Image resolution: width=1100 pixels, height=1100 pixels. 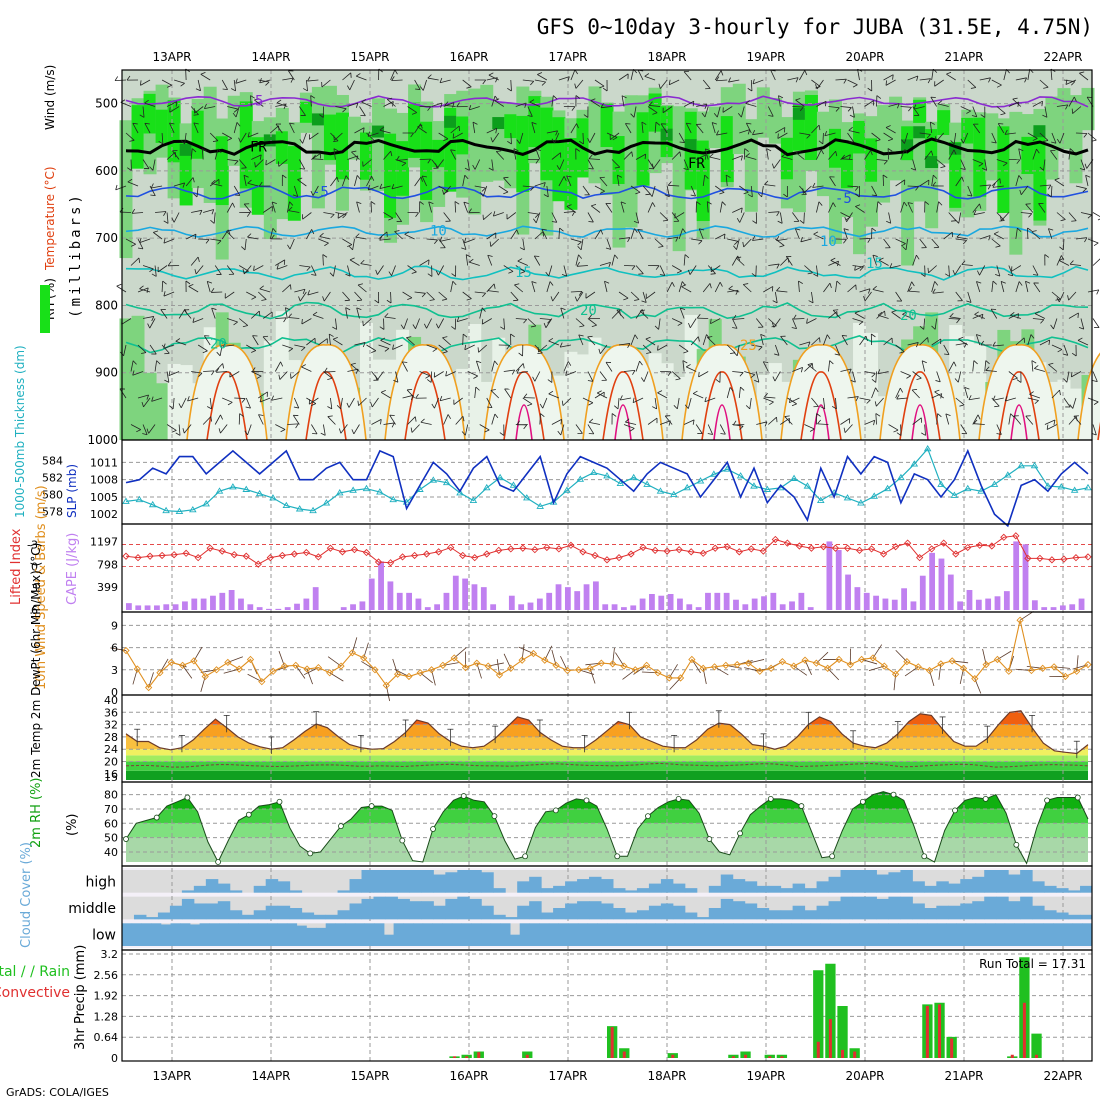 I want to click on thickness-point, so click(x=152, y=504).